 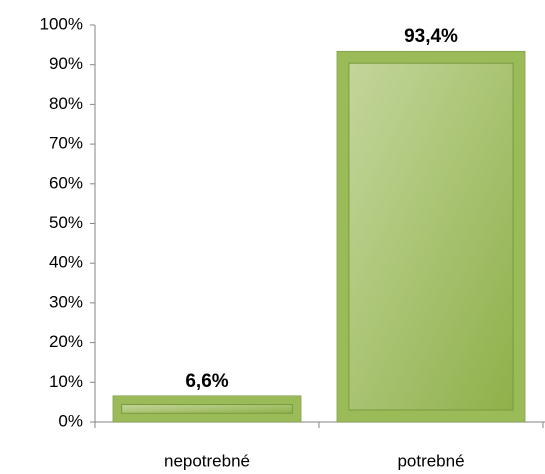 What do you see at coordinates (66, 103) in the screenshot?
I see `y-tick-label: 80%` at bounding box center [66, 103].